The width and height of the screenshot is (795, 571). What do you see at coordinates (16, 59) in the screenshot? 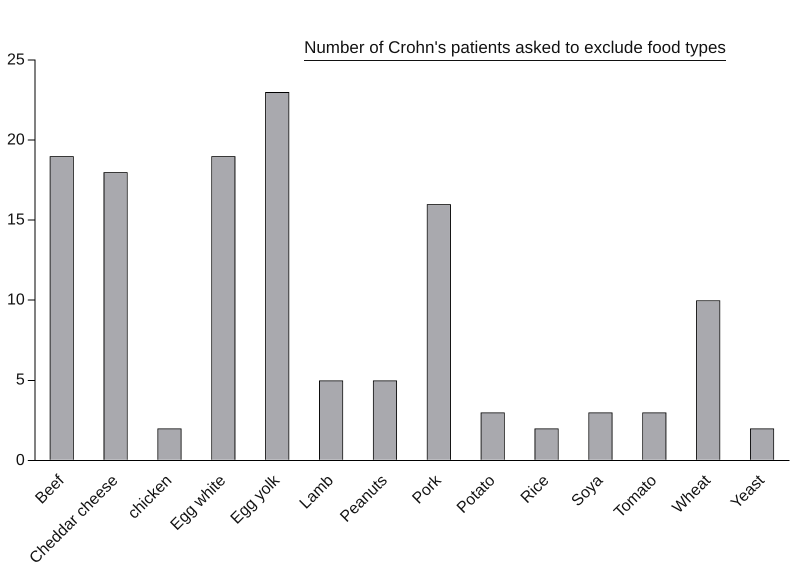
I see `y-tick-label: 25` at bounding box center [16, 59].